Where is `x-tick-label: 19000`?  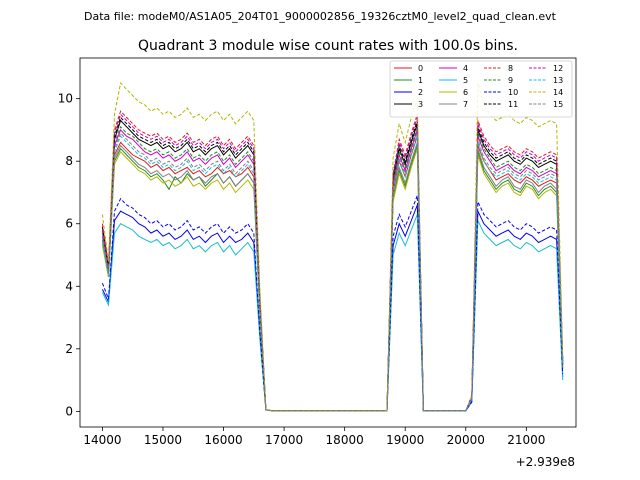
x-tick-label: 19000 is located at coordinates (405, 440).